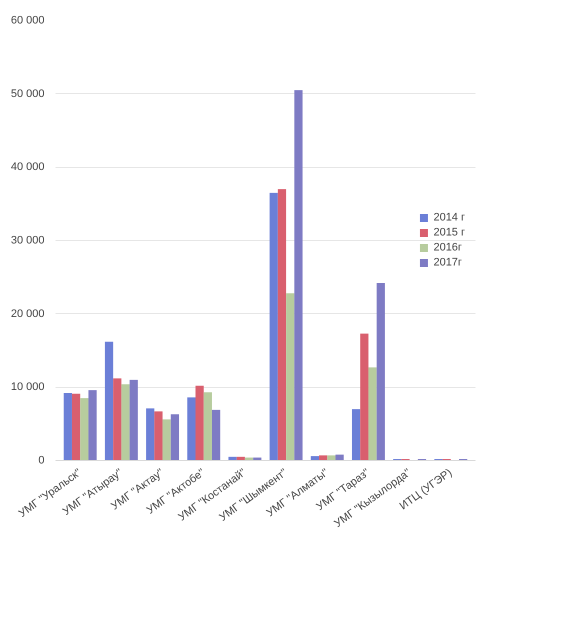 The width and height of the screenshot is (570, 640). I want to click on y-tick-label: 50 000, so click(27, 94).